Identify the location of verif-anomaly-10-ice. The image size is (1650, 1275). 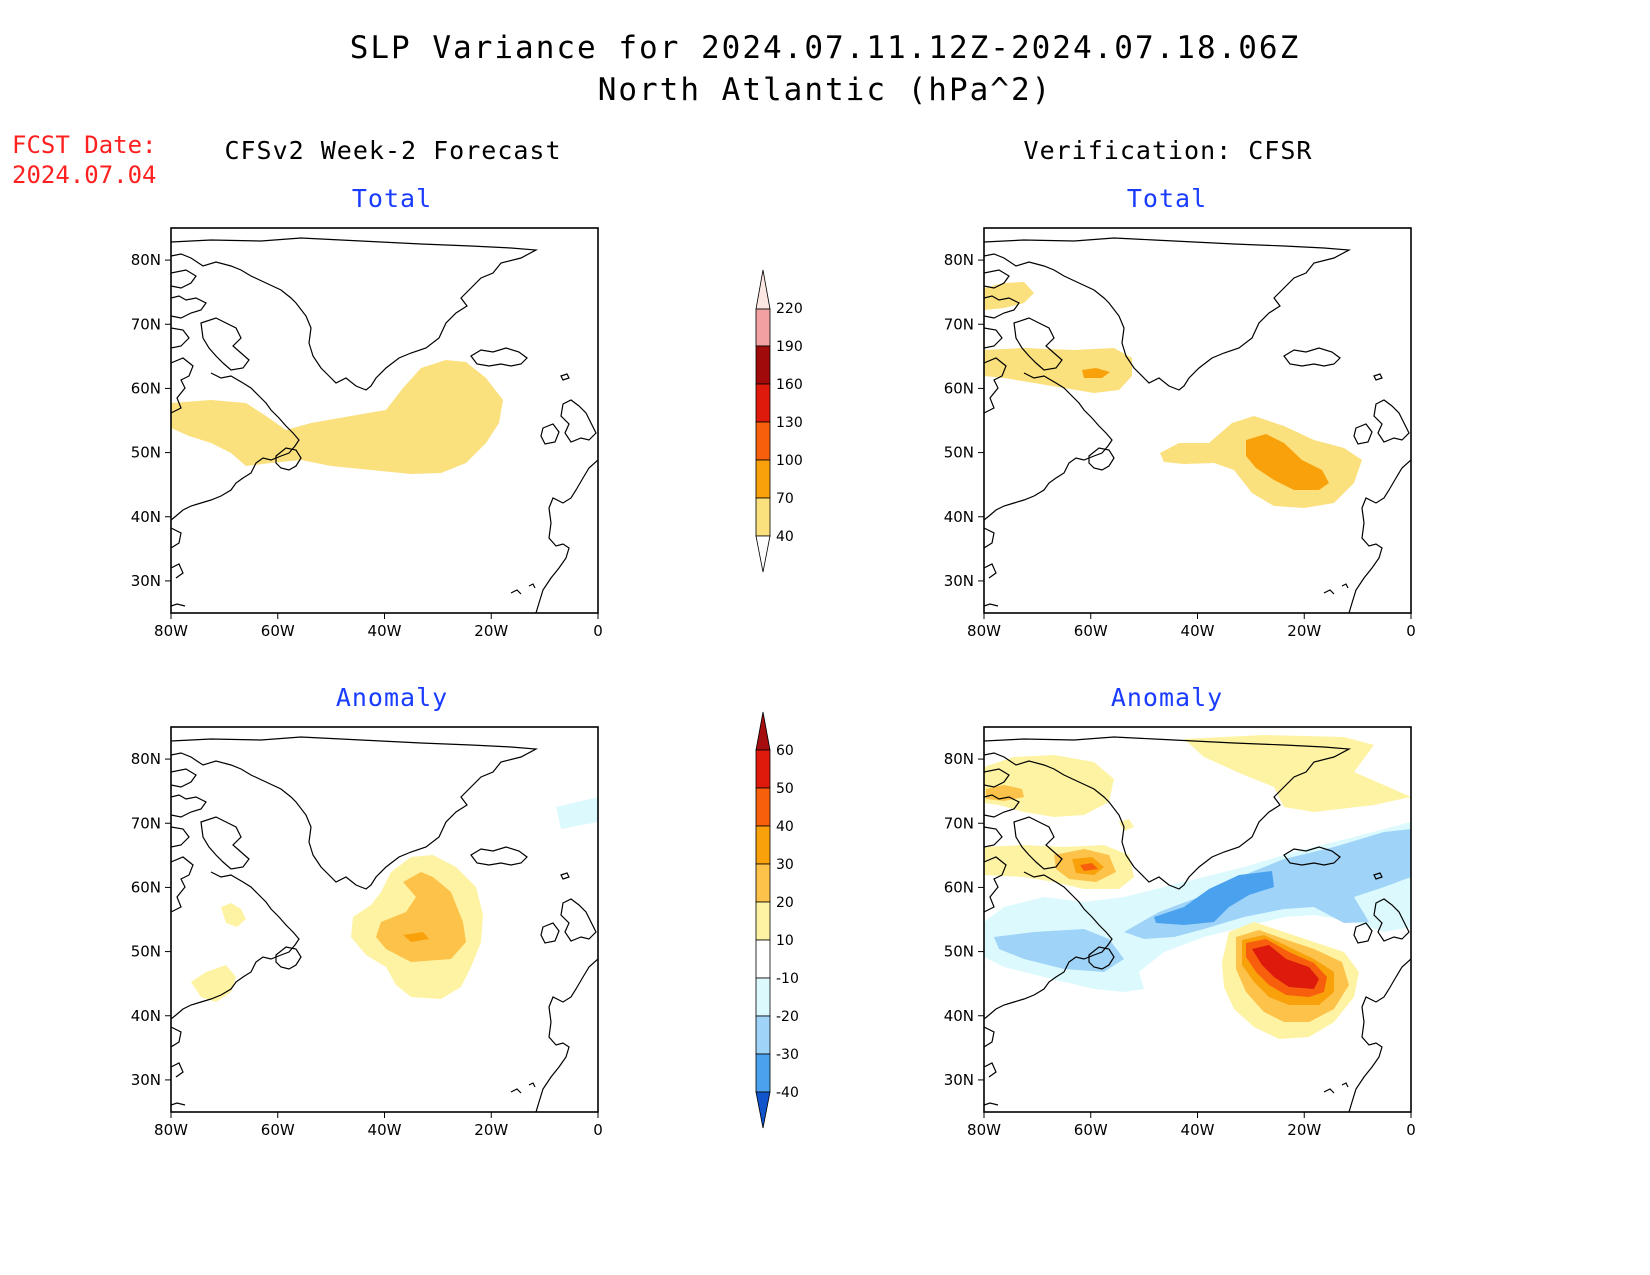
(1126, 825).